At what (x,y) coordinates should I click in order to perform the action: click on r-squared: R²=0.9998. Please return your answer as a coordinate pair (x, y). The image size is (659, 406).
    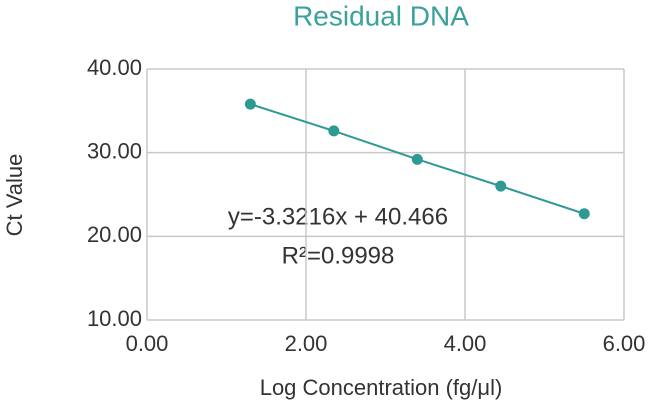
    Looking at the image, I should click on (338, 255).